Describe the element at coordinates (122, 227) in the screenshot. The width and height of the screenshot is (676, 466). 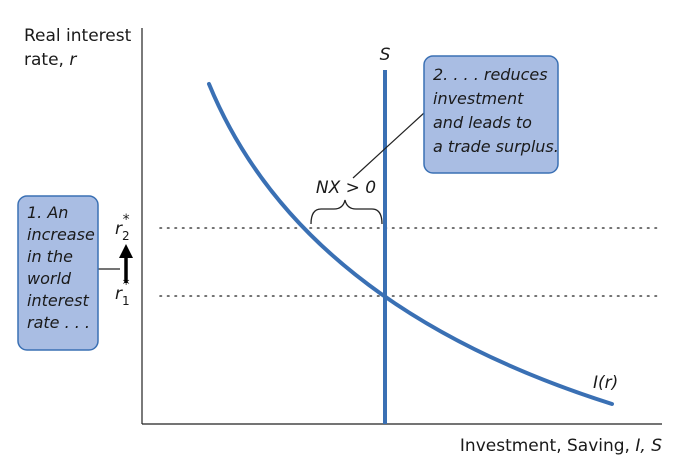
I see `r2-label: r2*` at that location.